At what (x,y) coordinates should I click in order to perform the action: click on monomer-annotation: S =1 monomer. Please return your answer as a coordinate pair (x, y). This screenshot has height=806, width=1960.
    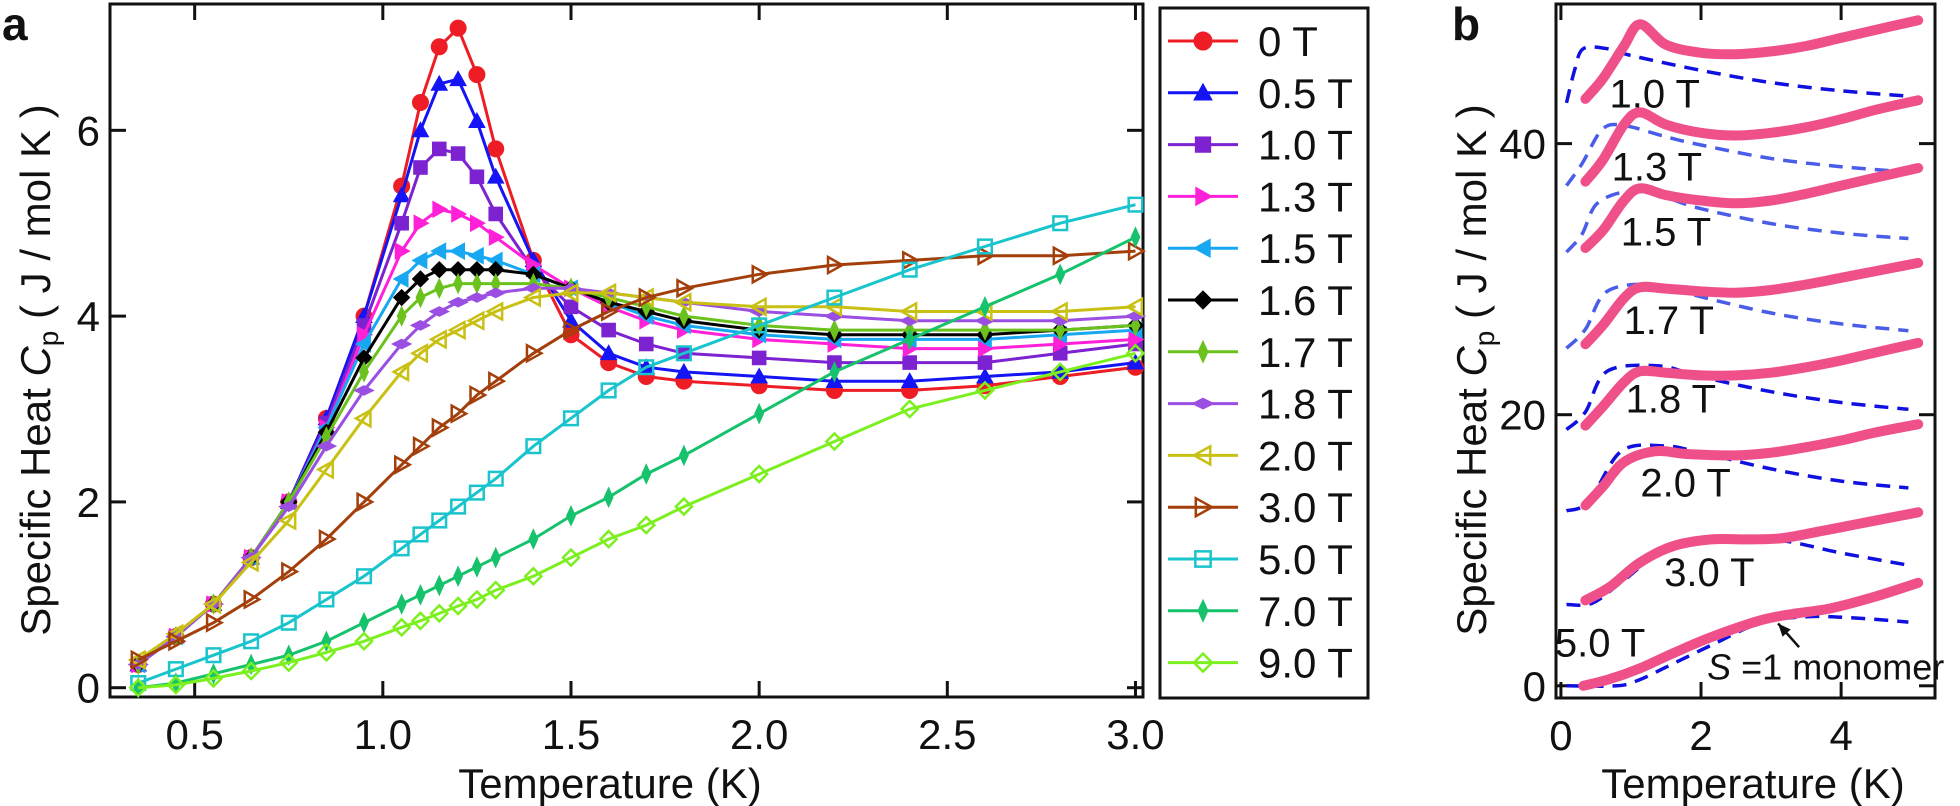
    Looking at the image, I should click on (1825, 654).